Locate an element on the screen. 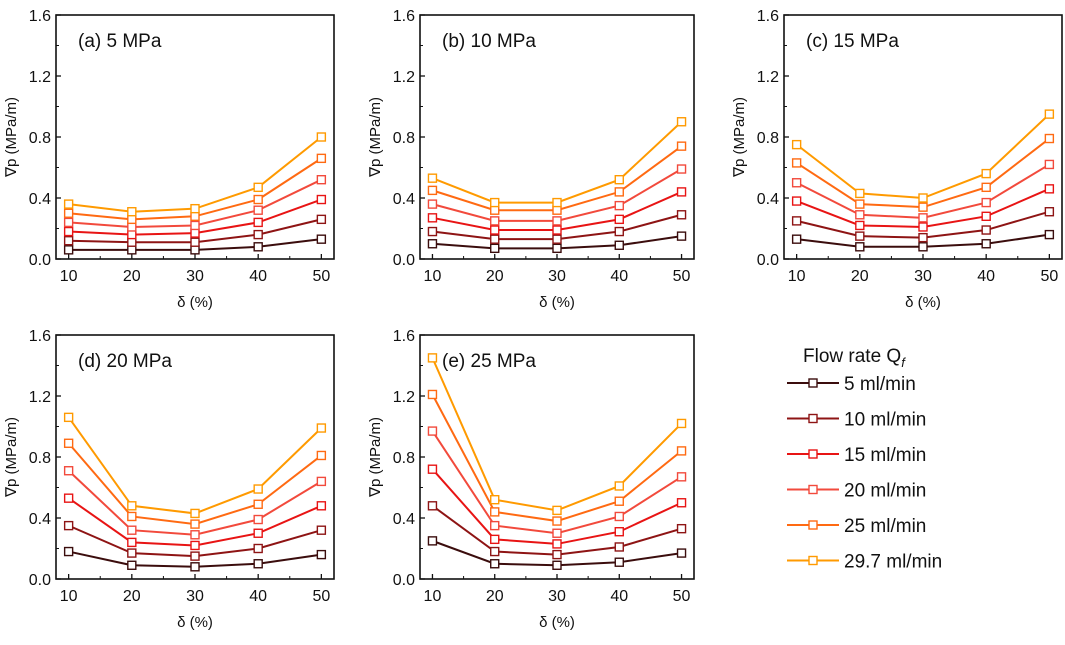 The height and width of the screenshot is (645, 1065). y-tick-label: 0.0 is located at coordinates (40, 580).